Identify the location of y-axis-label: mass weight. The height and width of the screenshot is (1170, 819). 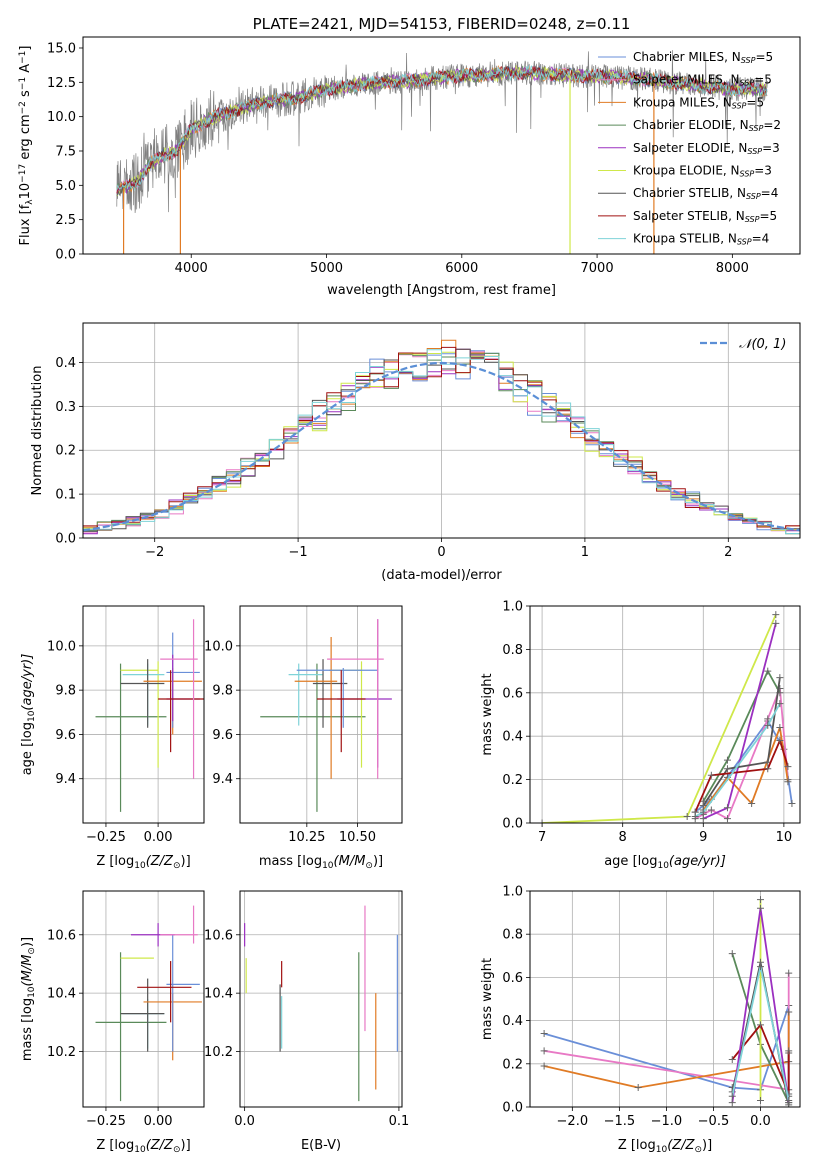
(487, 999).